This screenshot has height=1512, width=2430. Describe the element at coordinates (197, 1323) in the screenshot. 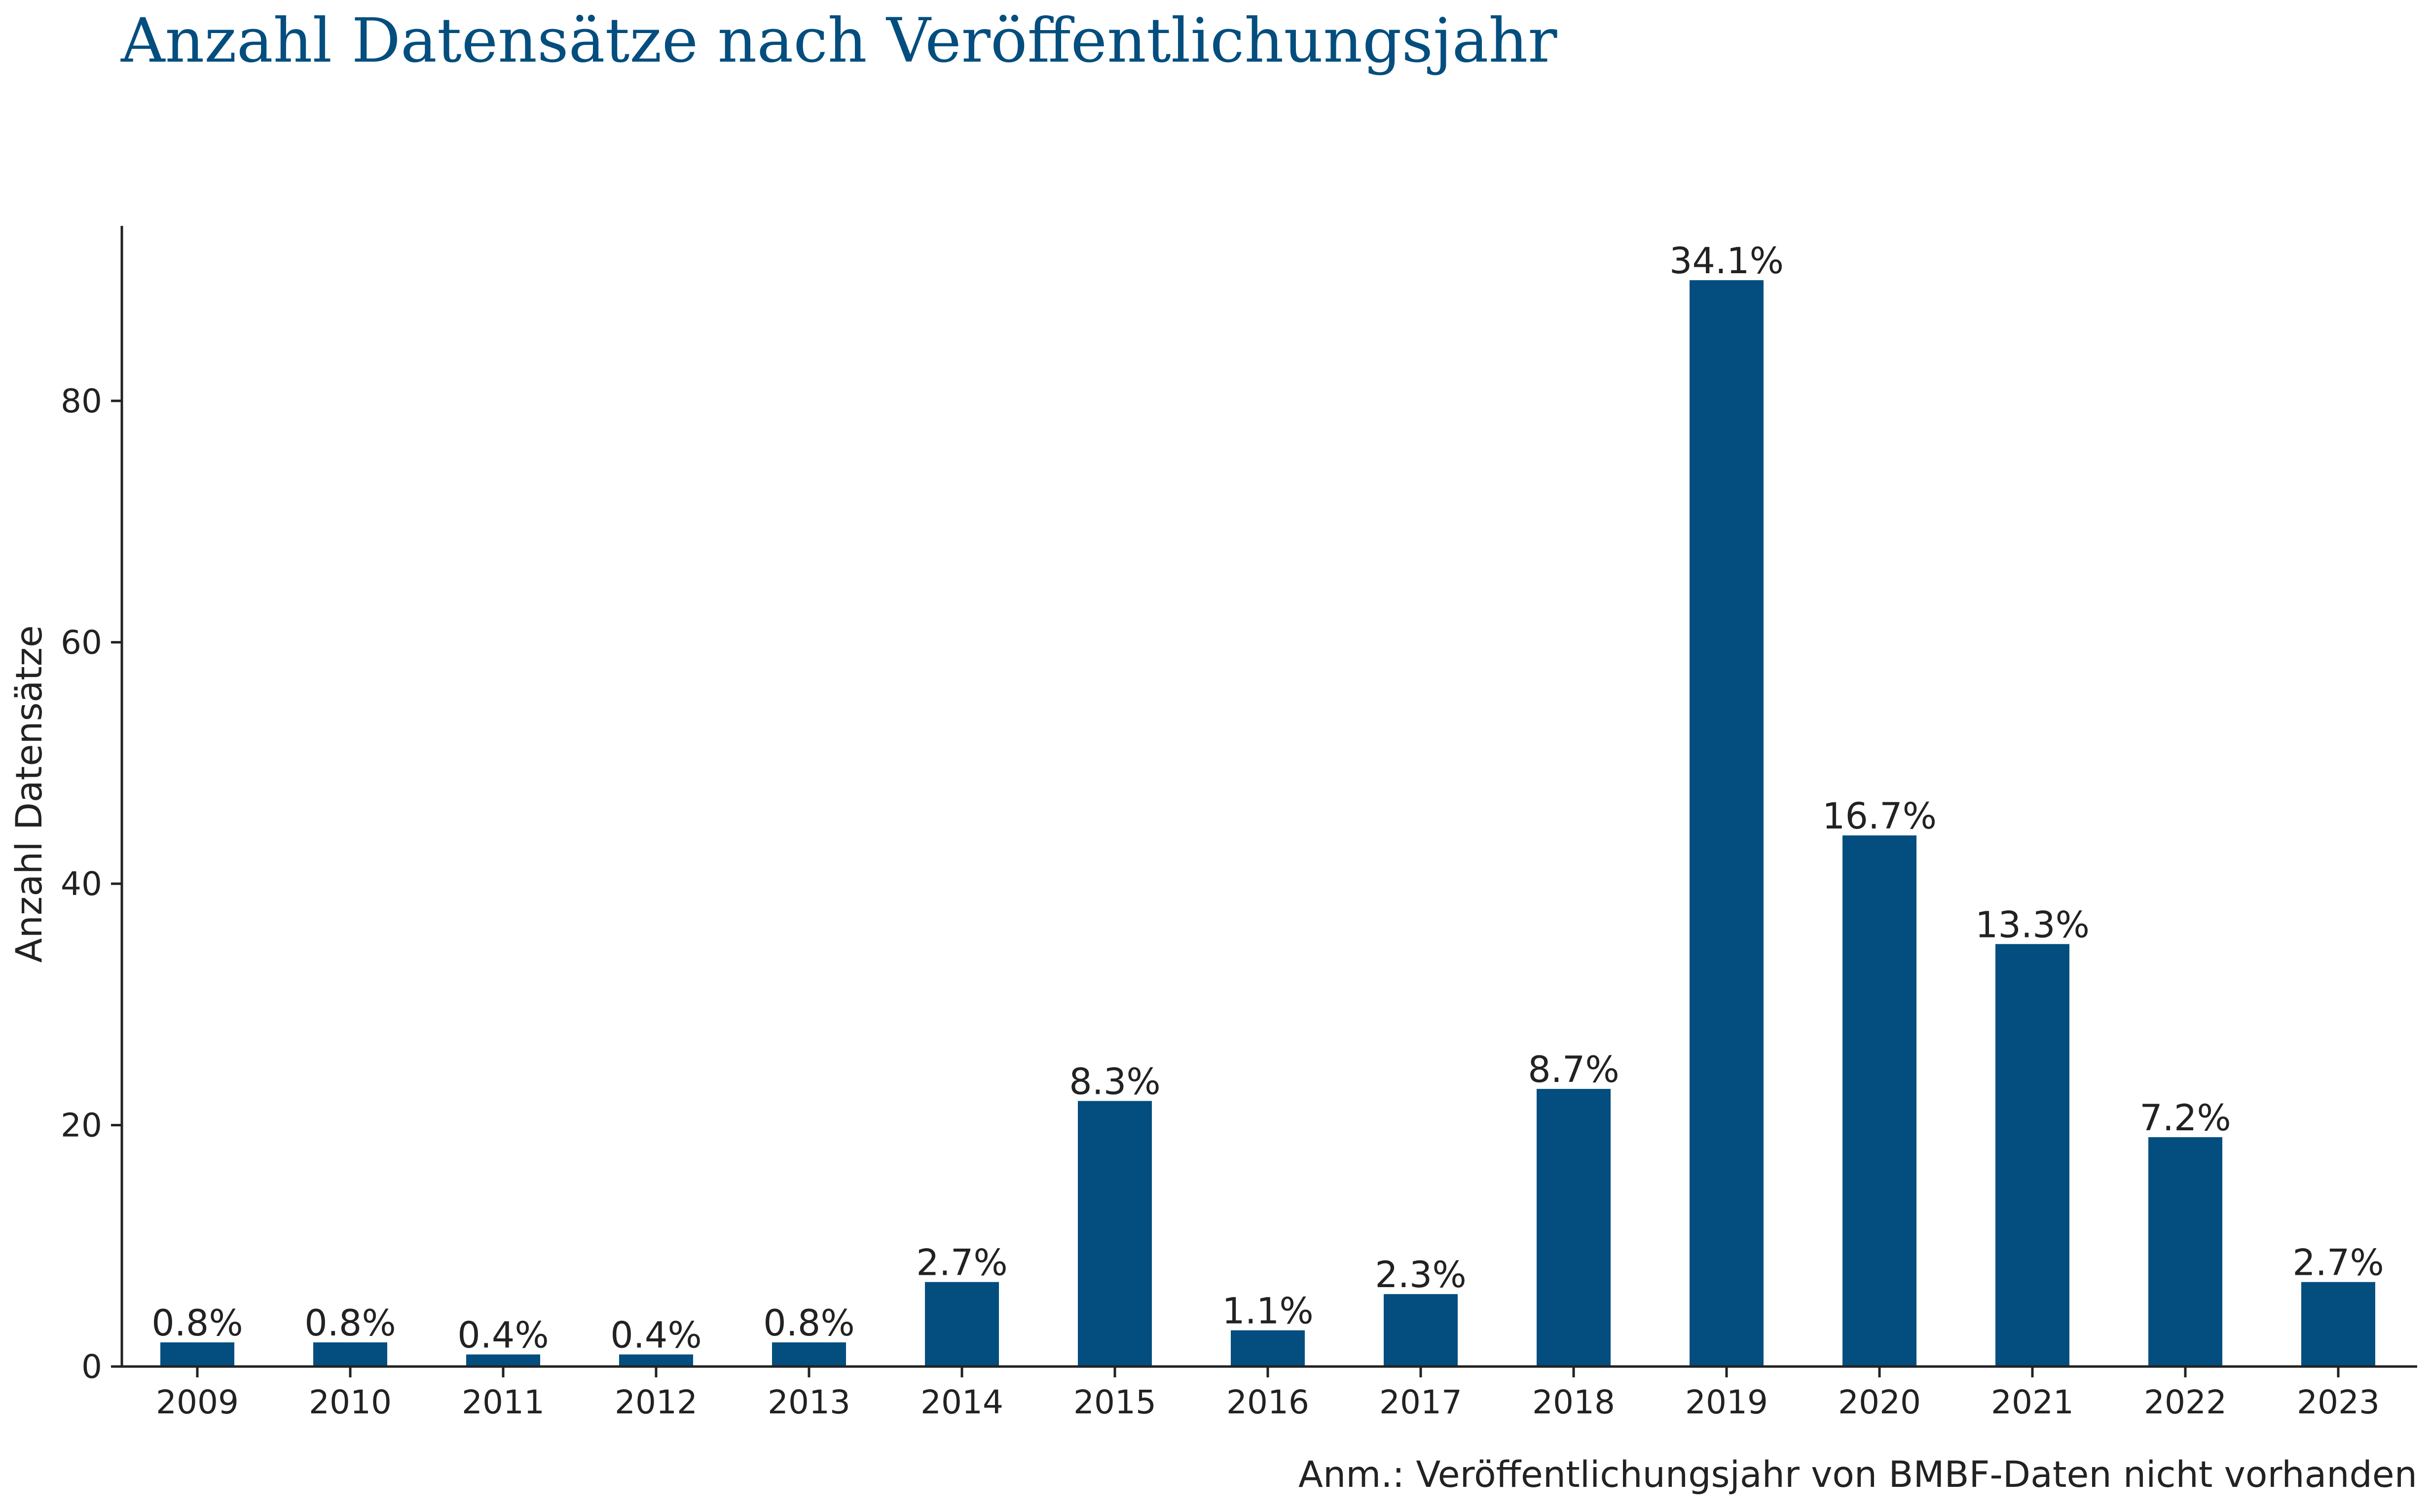

I see `bar-data-label-2009: 0.8%` at that location.